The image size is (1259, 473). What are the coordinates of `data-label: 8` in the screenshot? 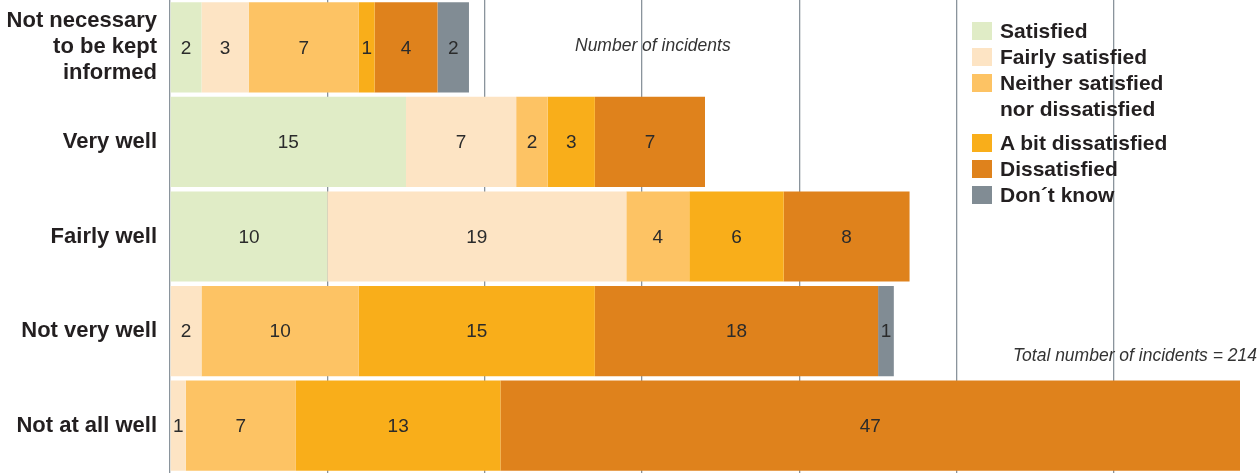 It's located at (846, 236).